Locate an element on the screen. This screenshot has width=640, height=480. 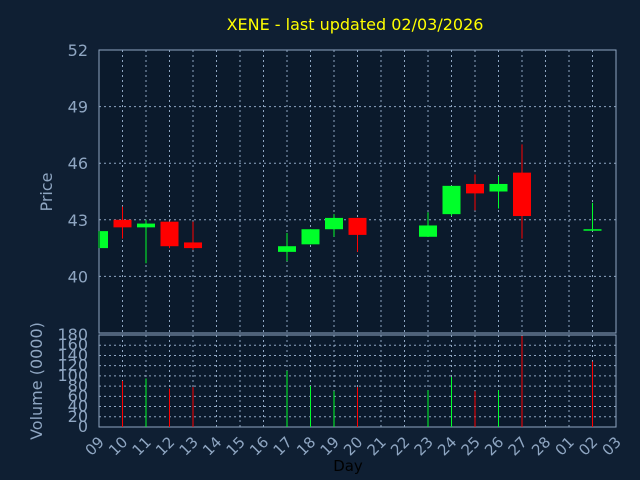
volume-y-tick: 80 is located at coordinates (78, 385).